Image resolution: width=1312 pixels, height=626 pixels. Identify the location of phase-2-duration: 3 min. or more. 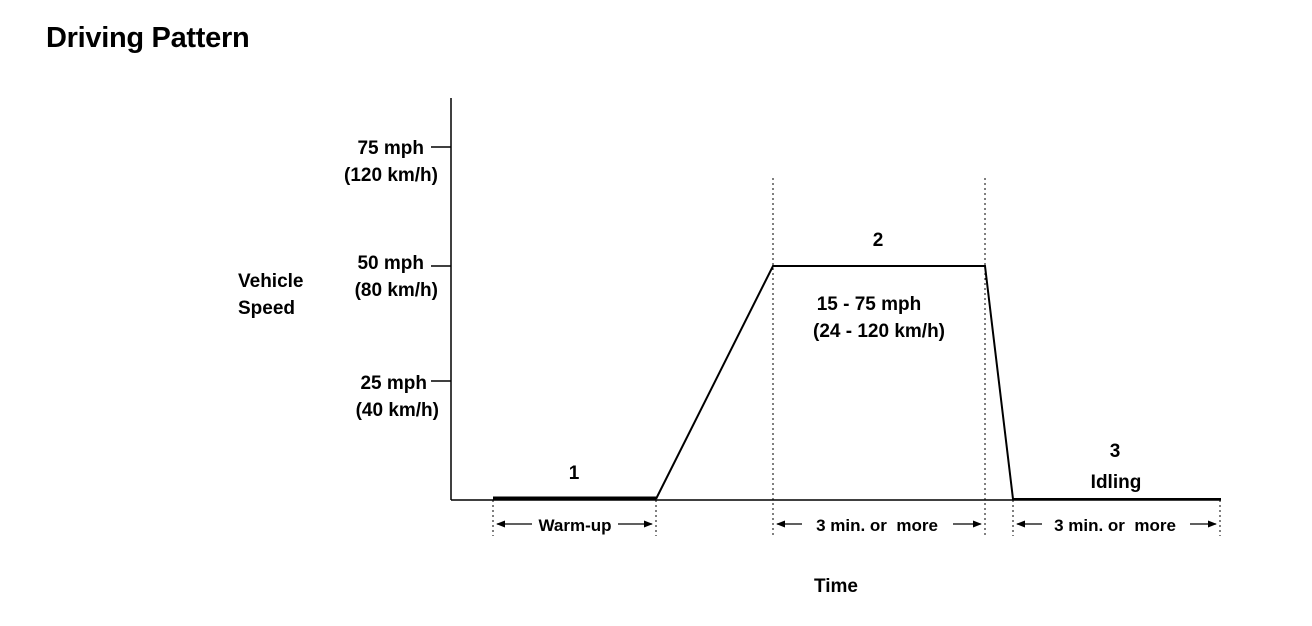
(877, 525).